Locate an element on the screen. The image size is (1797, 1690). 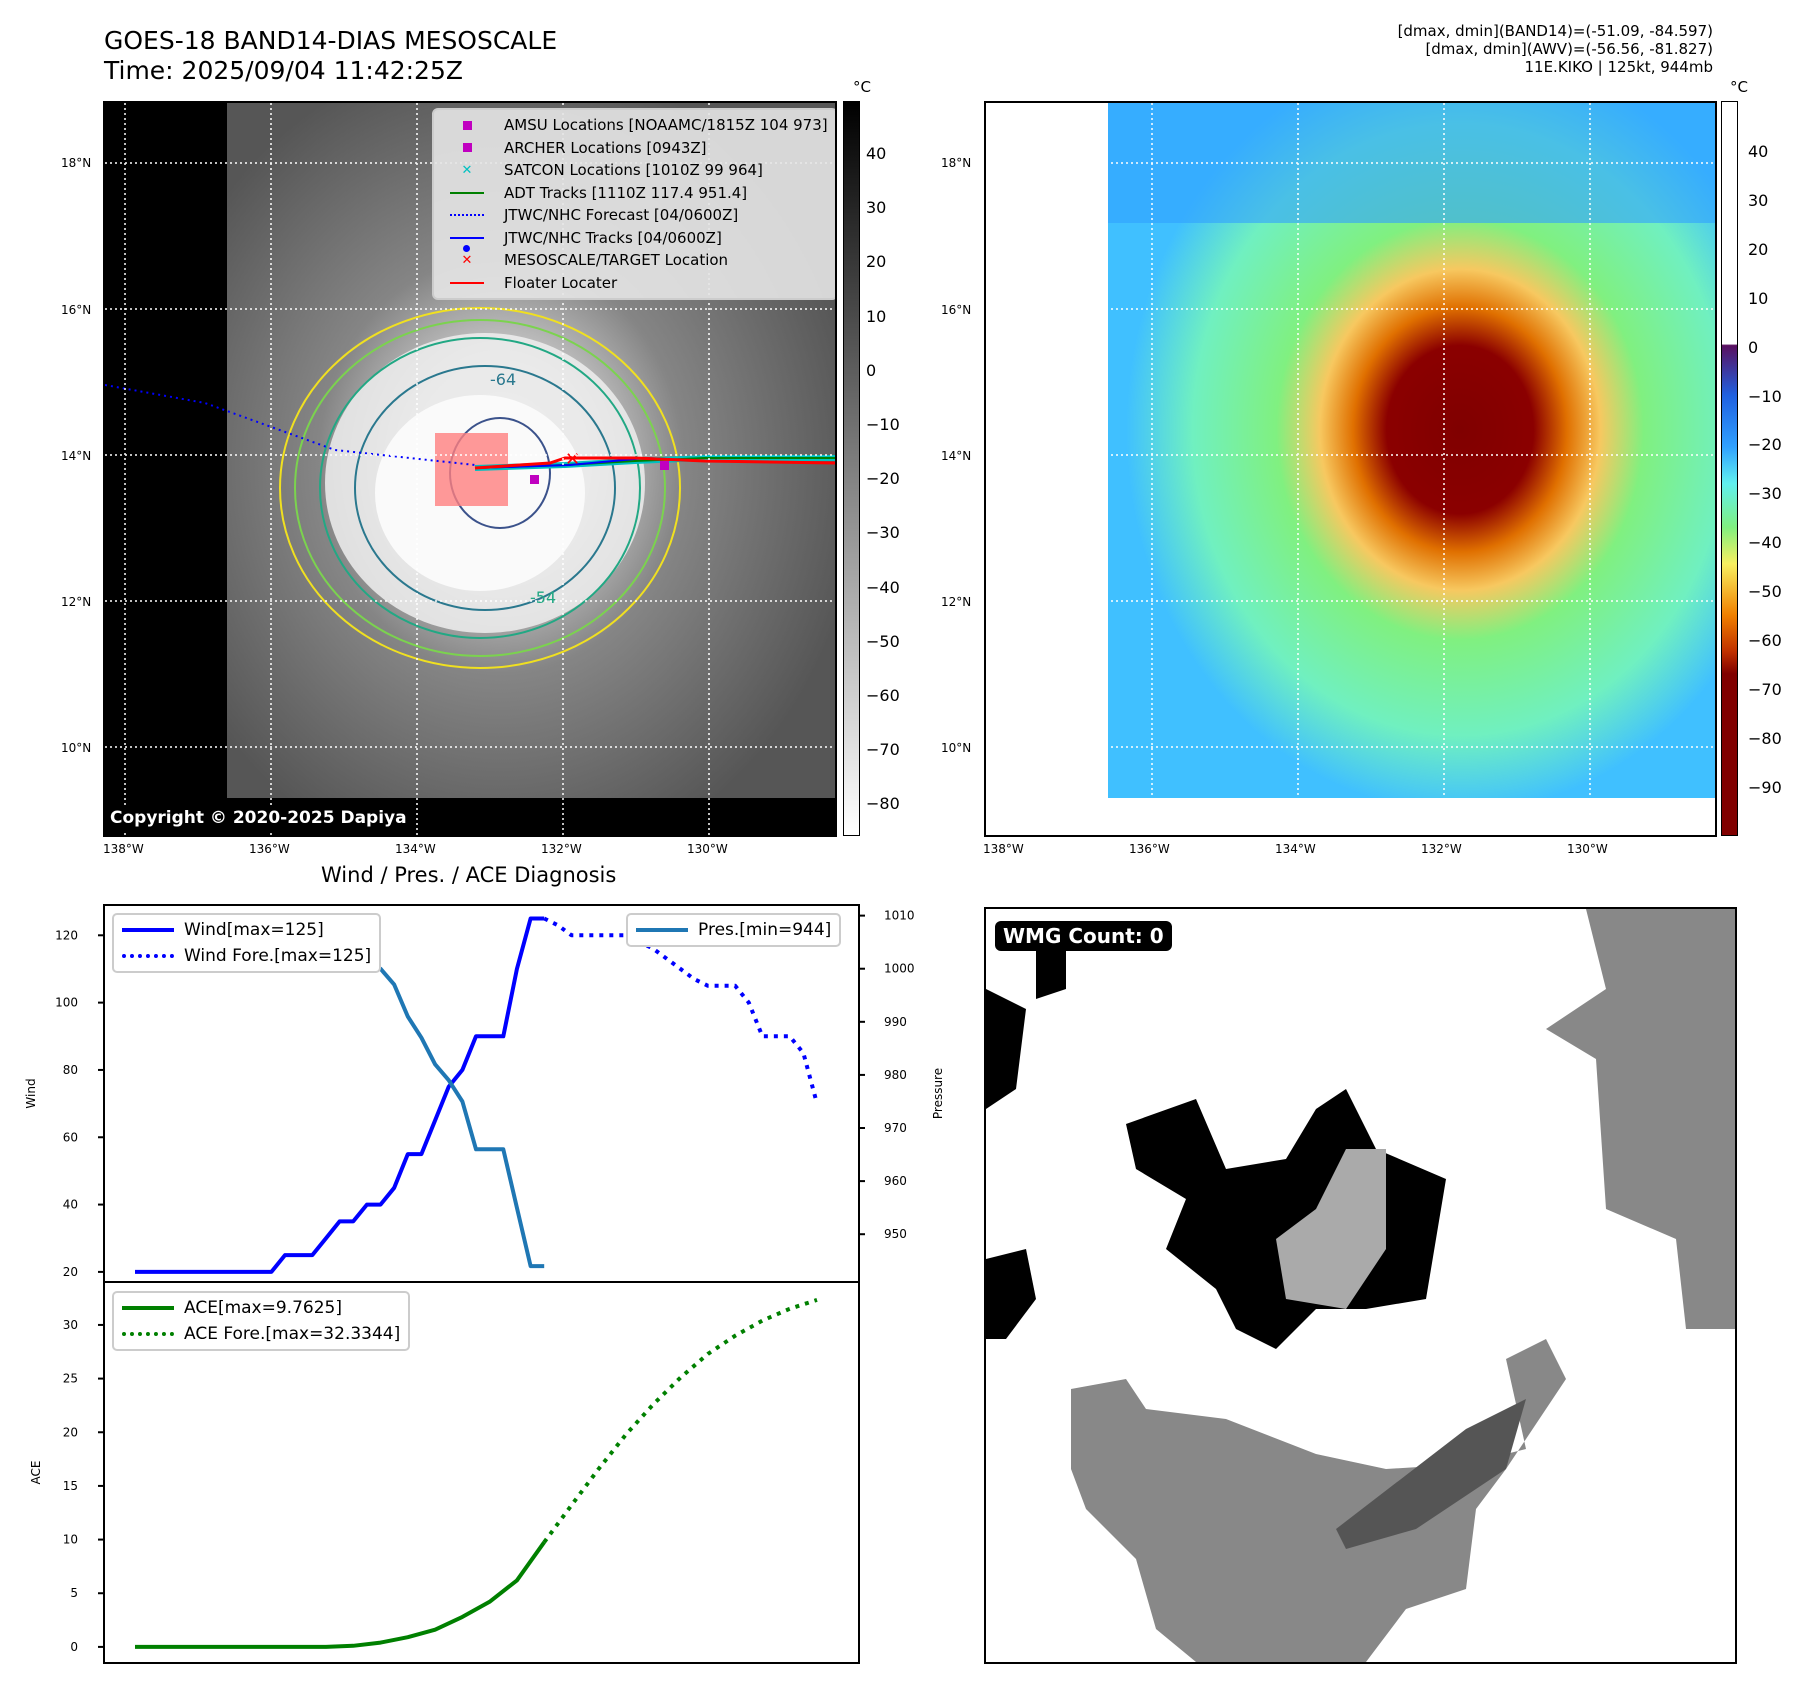
legend-label: JTWC/NHC Tracks [04/0600Z] is located at coordinates (613, 237).